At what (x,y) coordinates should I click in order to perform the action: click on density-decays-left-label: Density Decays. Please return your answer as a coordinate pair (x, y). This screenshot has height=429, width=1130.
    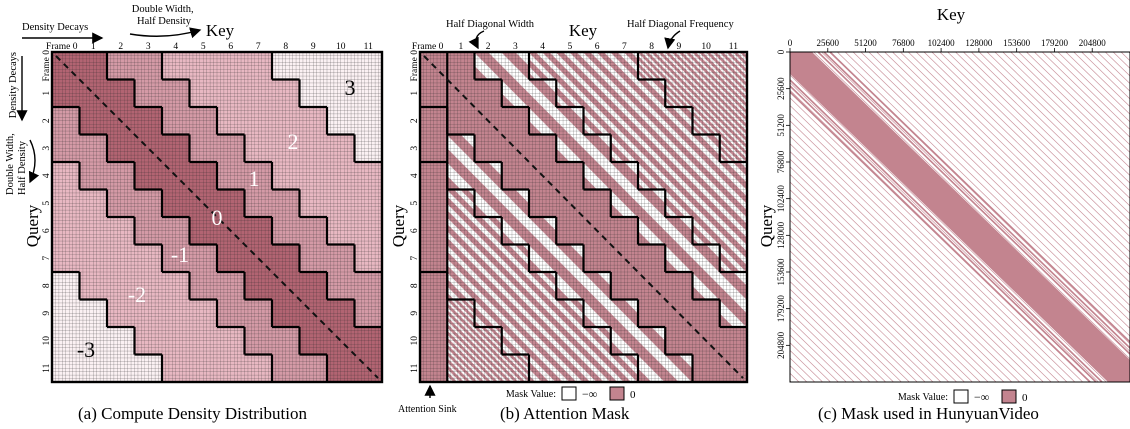
    Looking at the image, I should click on (13, 85).